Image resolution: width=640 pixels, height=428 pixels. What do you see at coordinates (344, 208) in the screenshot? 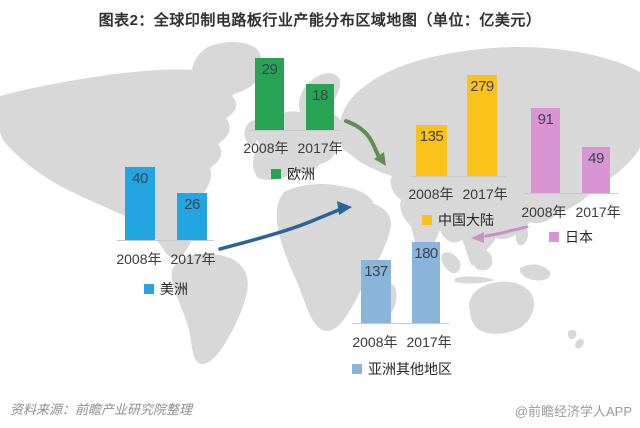
I see `arrowhead-americas-to-asia` at bounding box center [344, 208].